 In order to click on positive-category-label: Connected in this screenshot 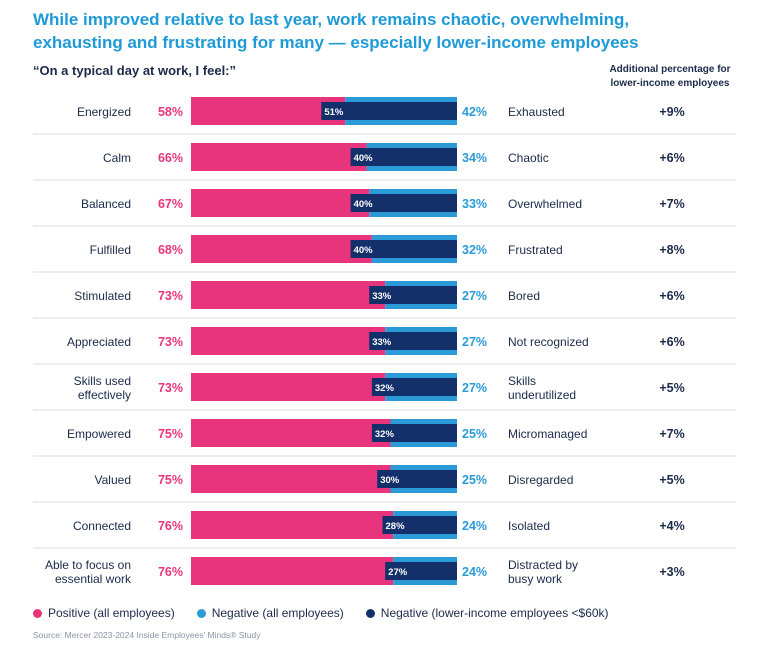, I will do `click(102, 526)`.